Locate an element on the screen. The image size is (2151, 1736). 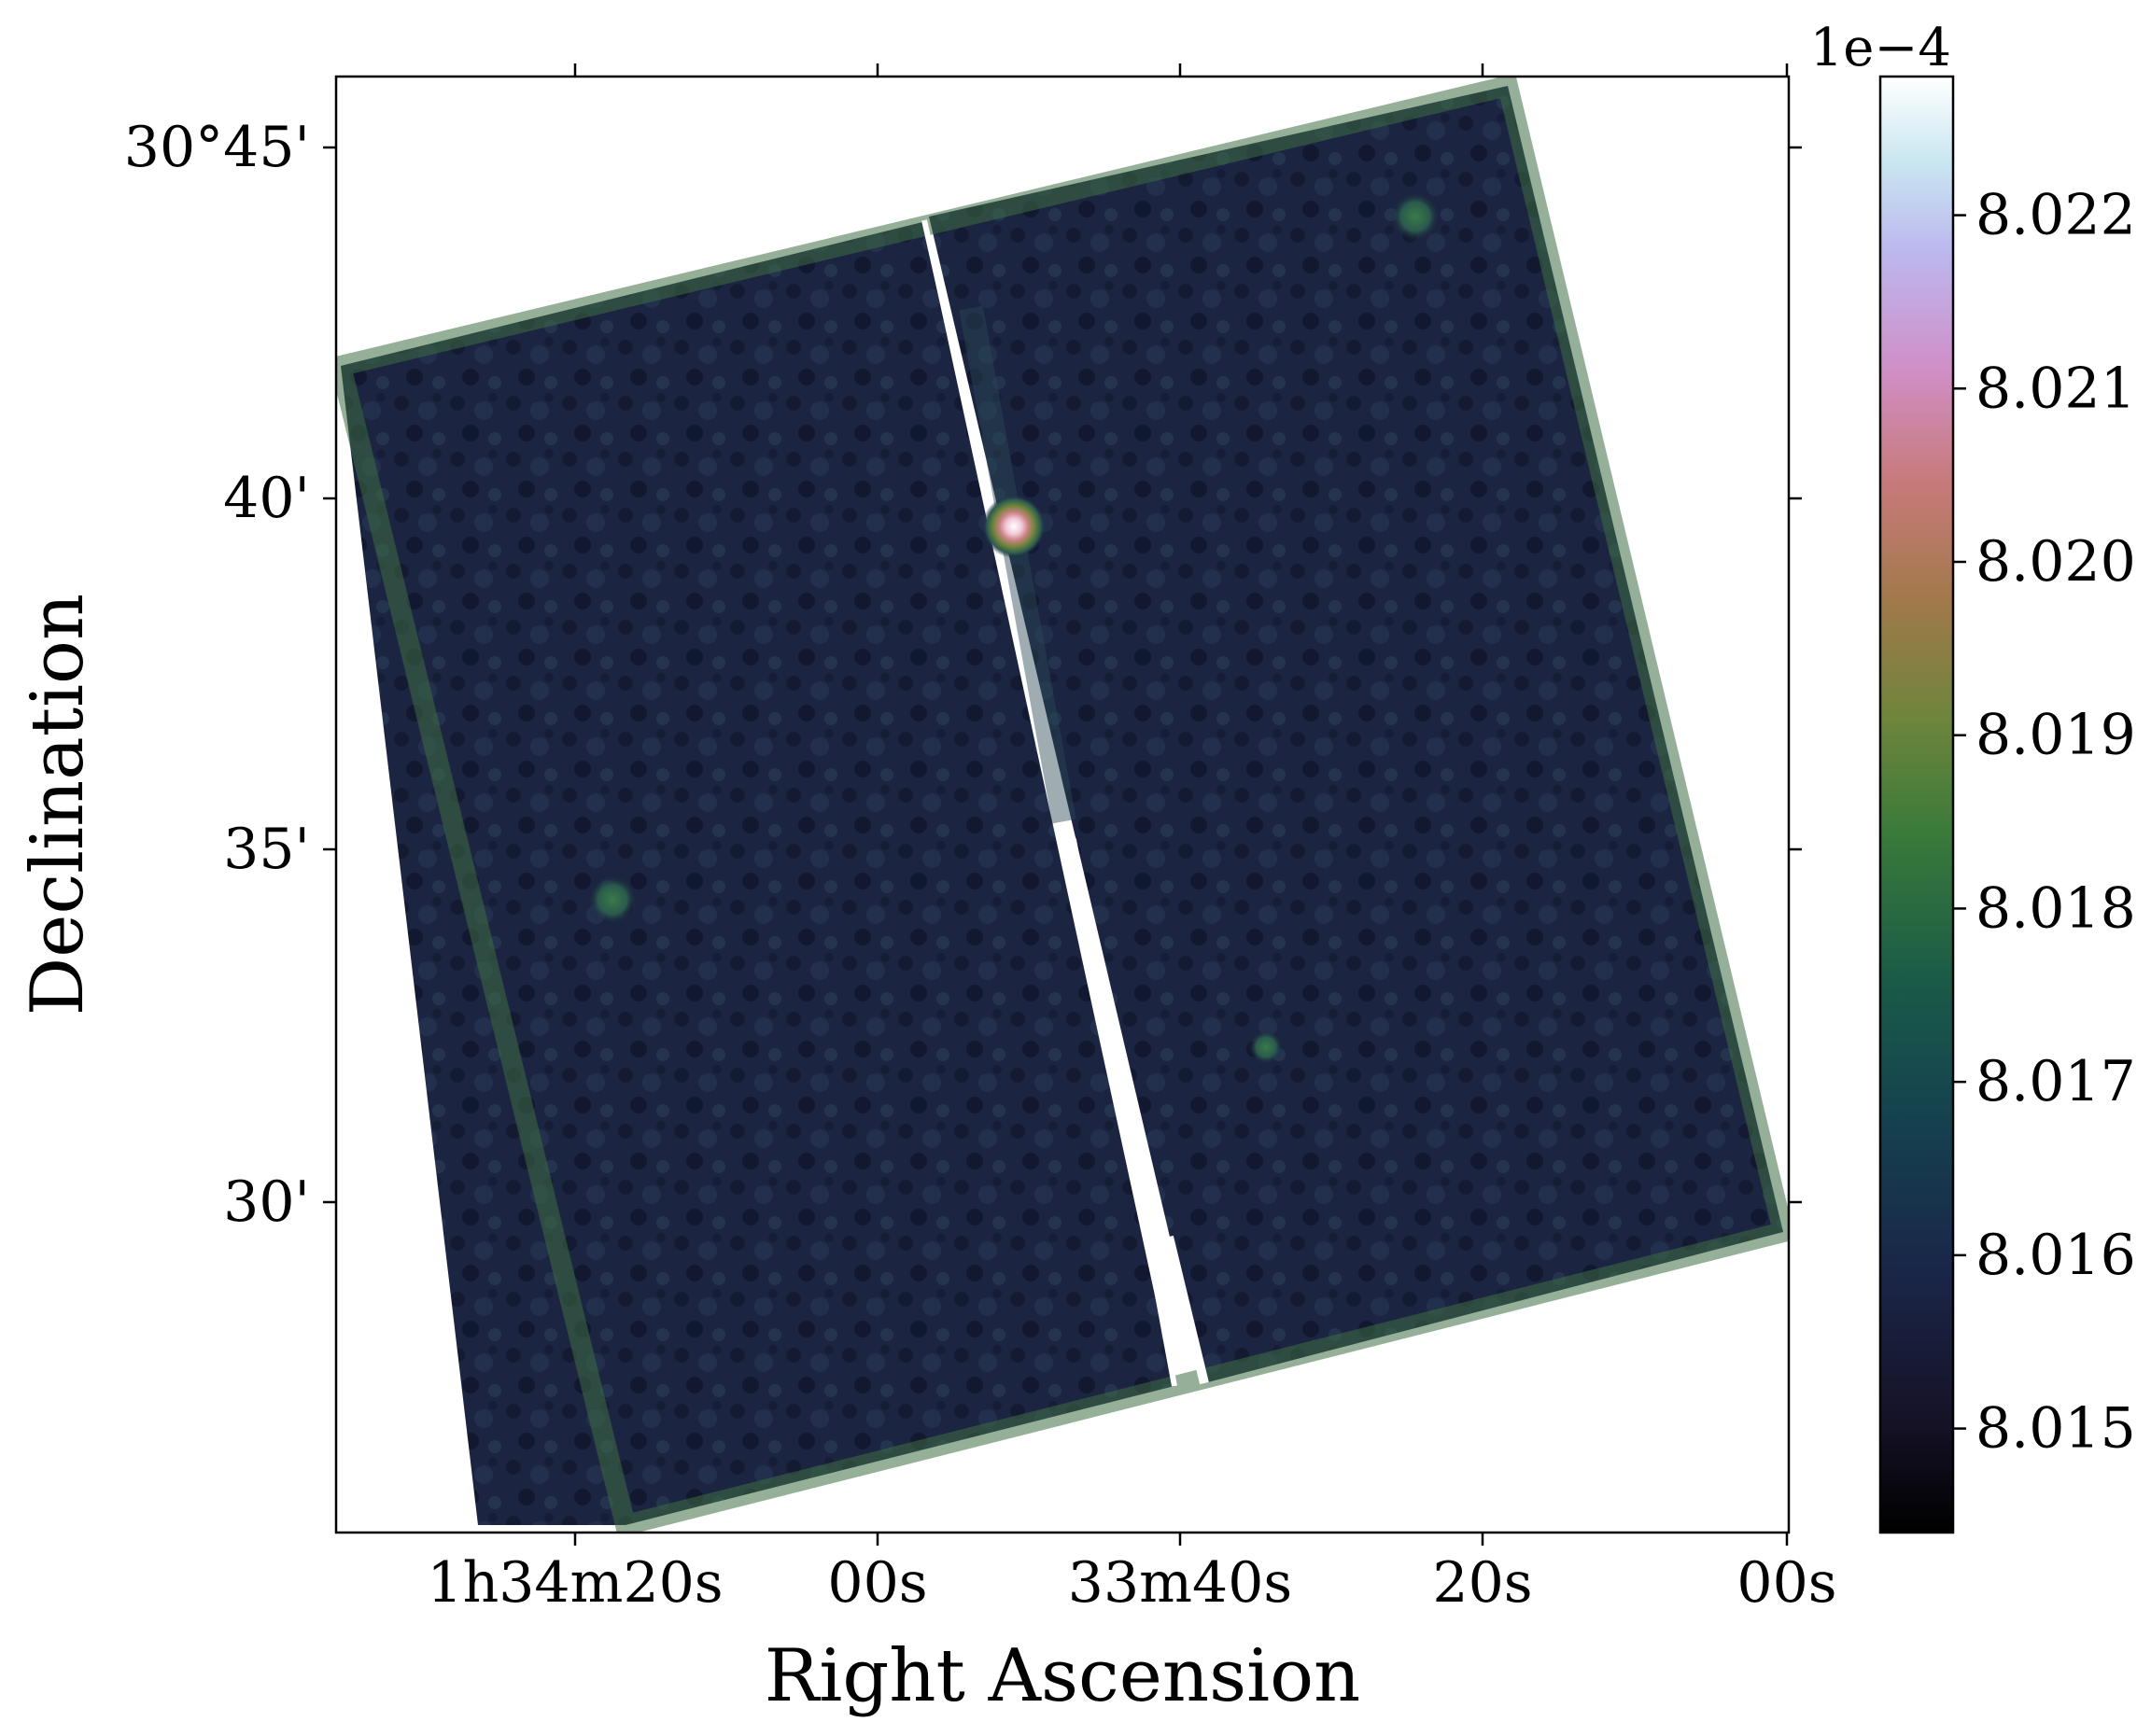
colorbar-tick-label: 8.020 is located at coordinates (2055, 562).